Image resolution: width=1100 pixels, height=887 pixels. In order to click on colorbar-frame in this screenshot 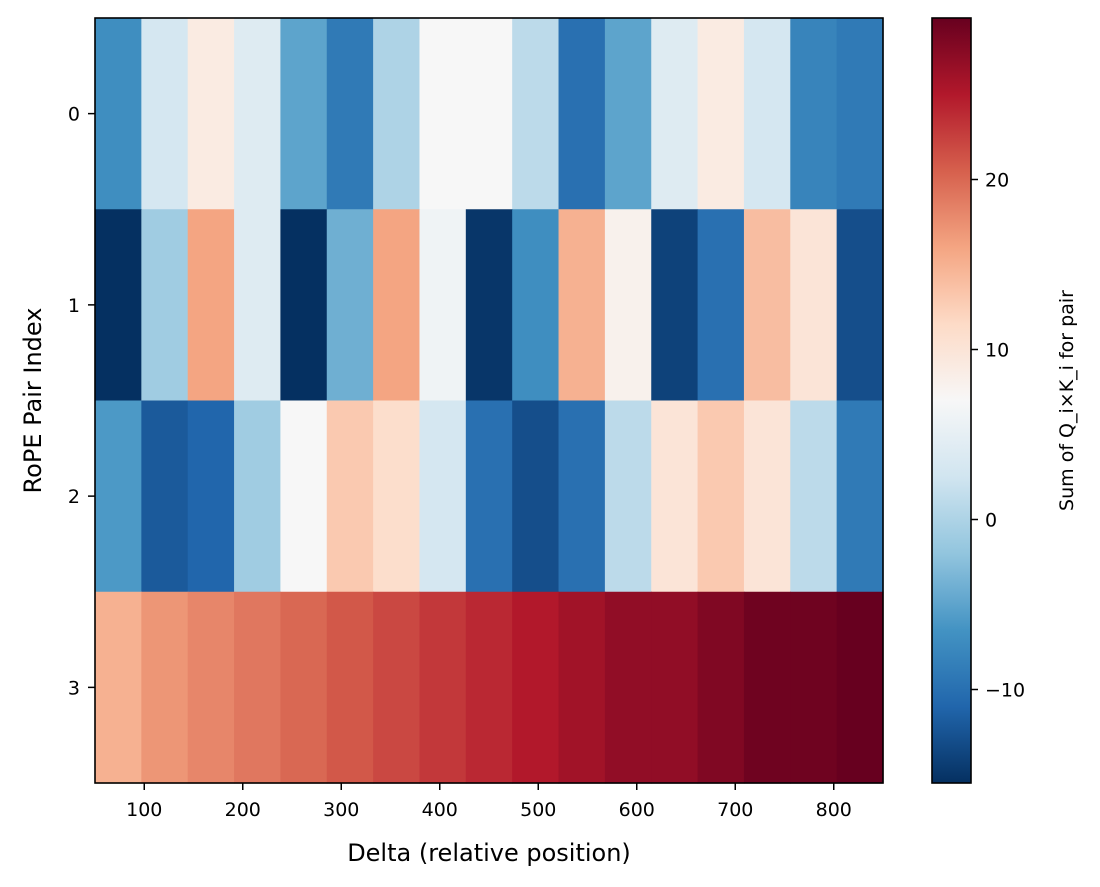, I will do `click(951, 400)`.